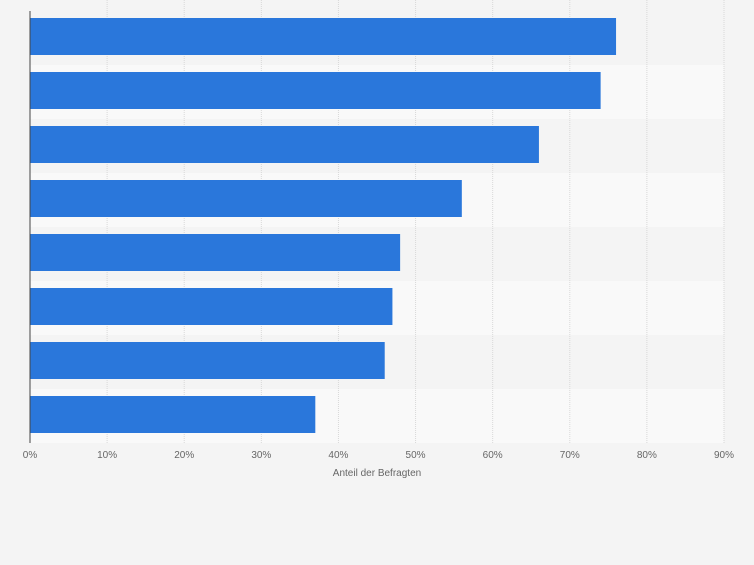 Image resolution: width=754 pixels, height=565 pixels. I want to click on x-tick-label: 70%, so click(570, 455).